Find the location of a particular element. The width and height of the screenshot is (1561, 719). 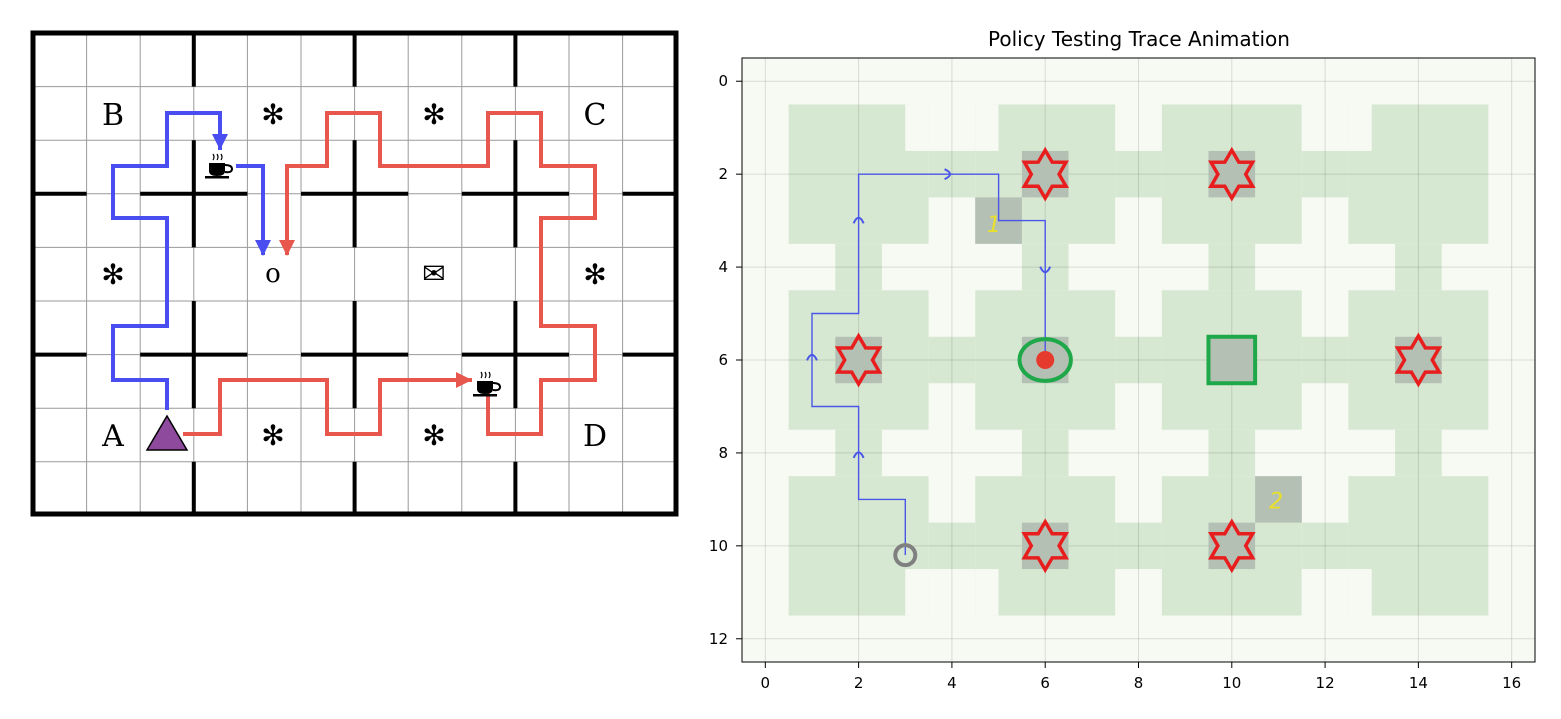

triangle-icon is located at coordinates (167, 432).